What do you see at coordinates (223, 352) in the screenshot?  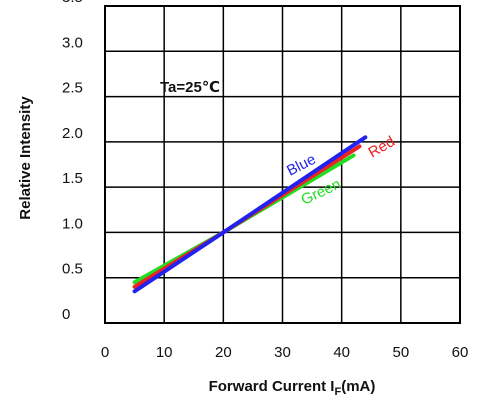 I see `x-tick-label: 20` at bounding box center [223, 352].